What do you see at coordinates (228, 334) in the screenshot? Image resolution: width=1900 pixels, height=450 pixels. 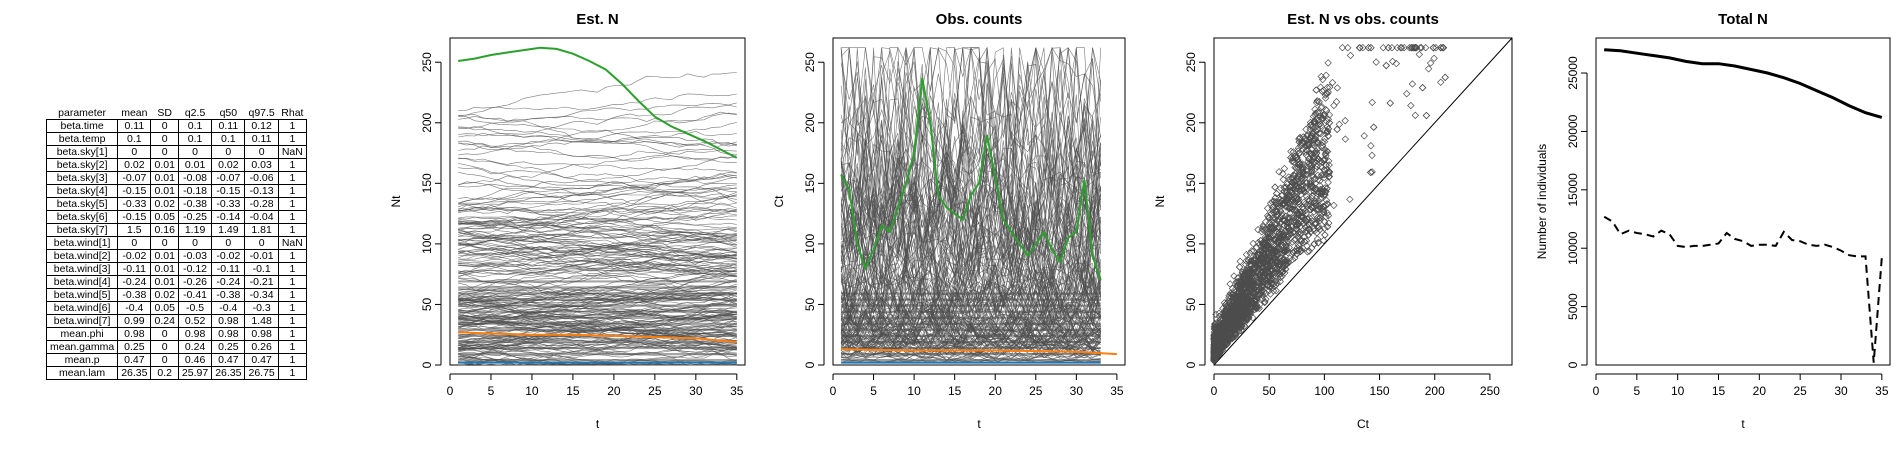 I see `value-cell: 0.98` at bounding box center [228, 334].